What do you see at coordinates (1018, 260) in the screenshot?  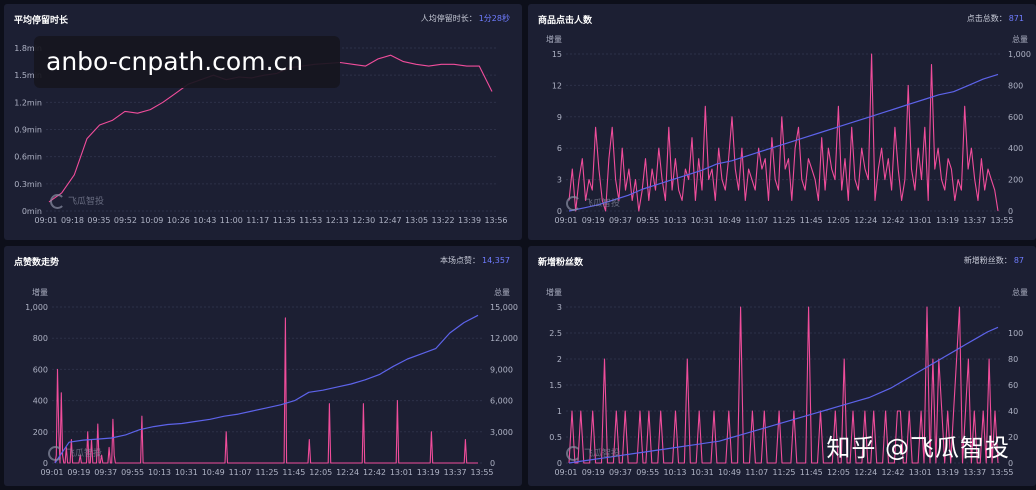 I see `stat-value: 87` at bounding box center [1018, 260].